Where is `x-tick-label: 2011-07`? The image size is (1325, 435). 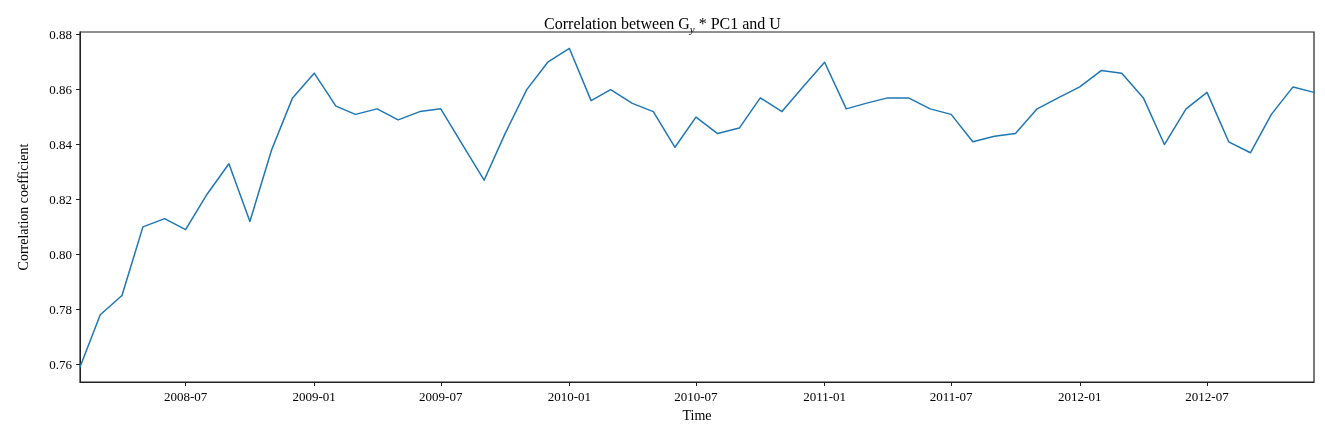 x-tick-label: 2011-07 is located at coordinates (951, 396).